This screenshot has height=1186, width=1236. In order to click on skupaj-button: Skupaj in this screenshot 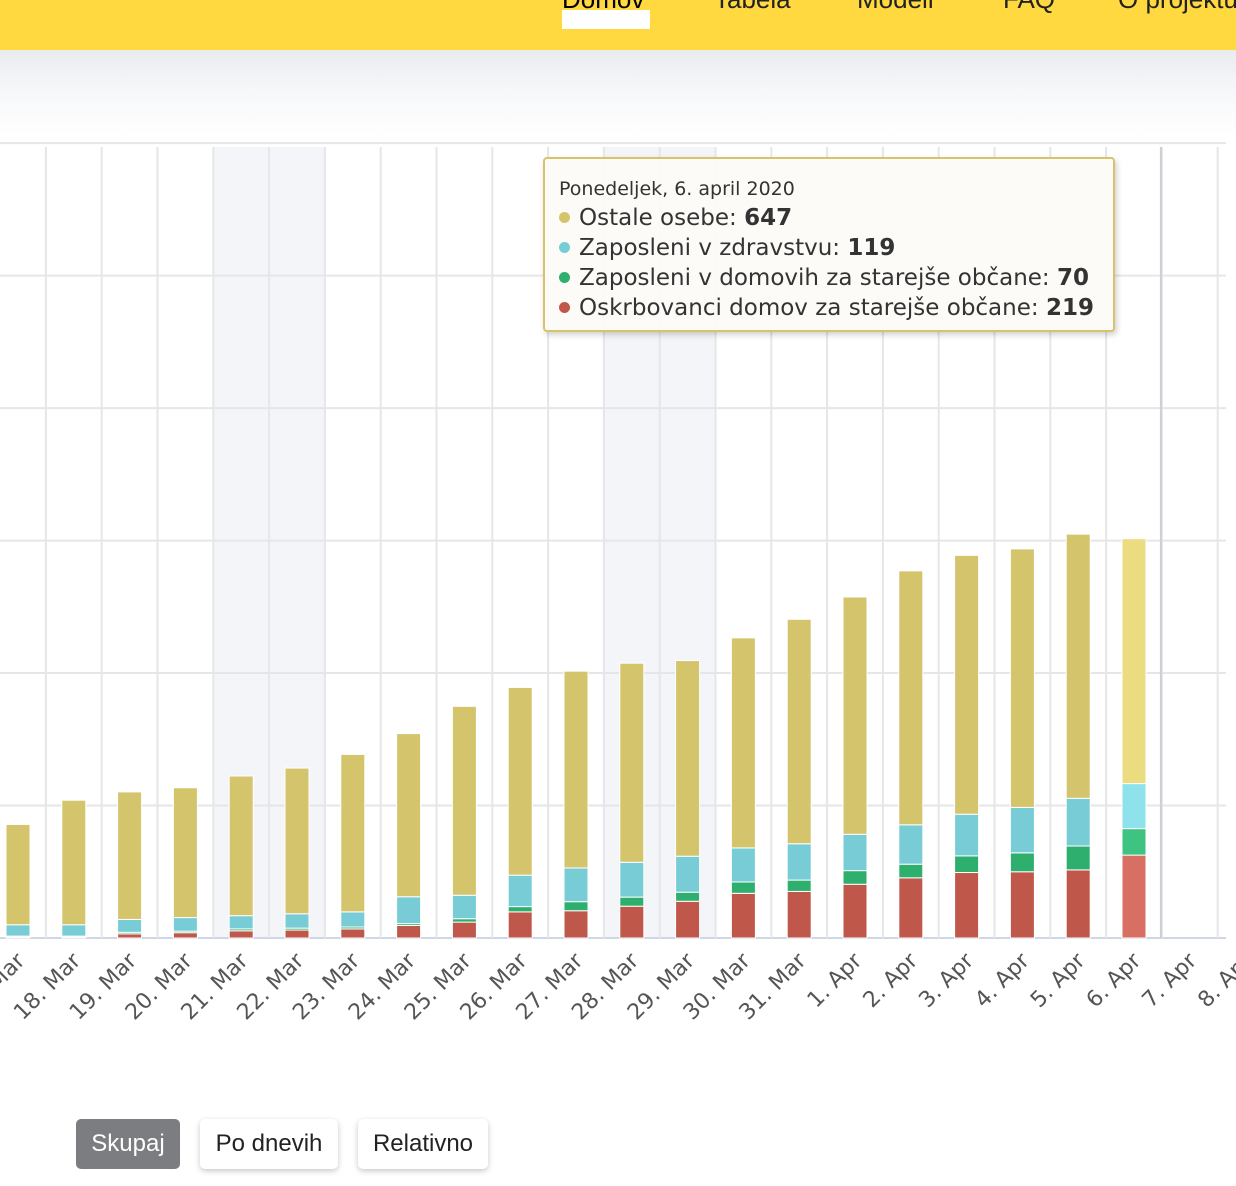, I will do `click(128, 1144)`.